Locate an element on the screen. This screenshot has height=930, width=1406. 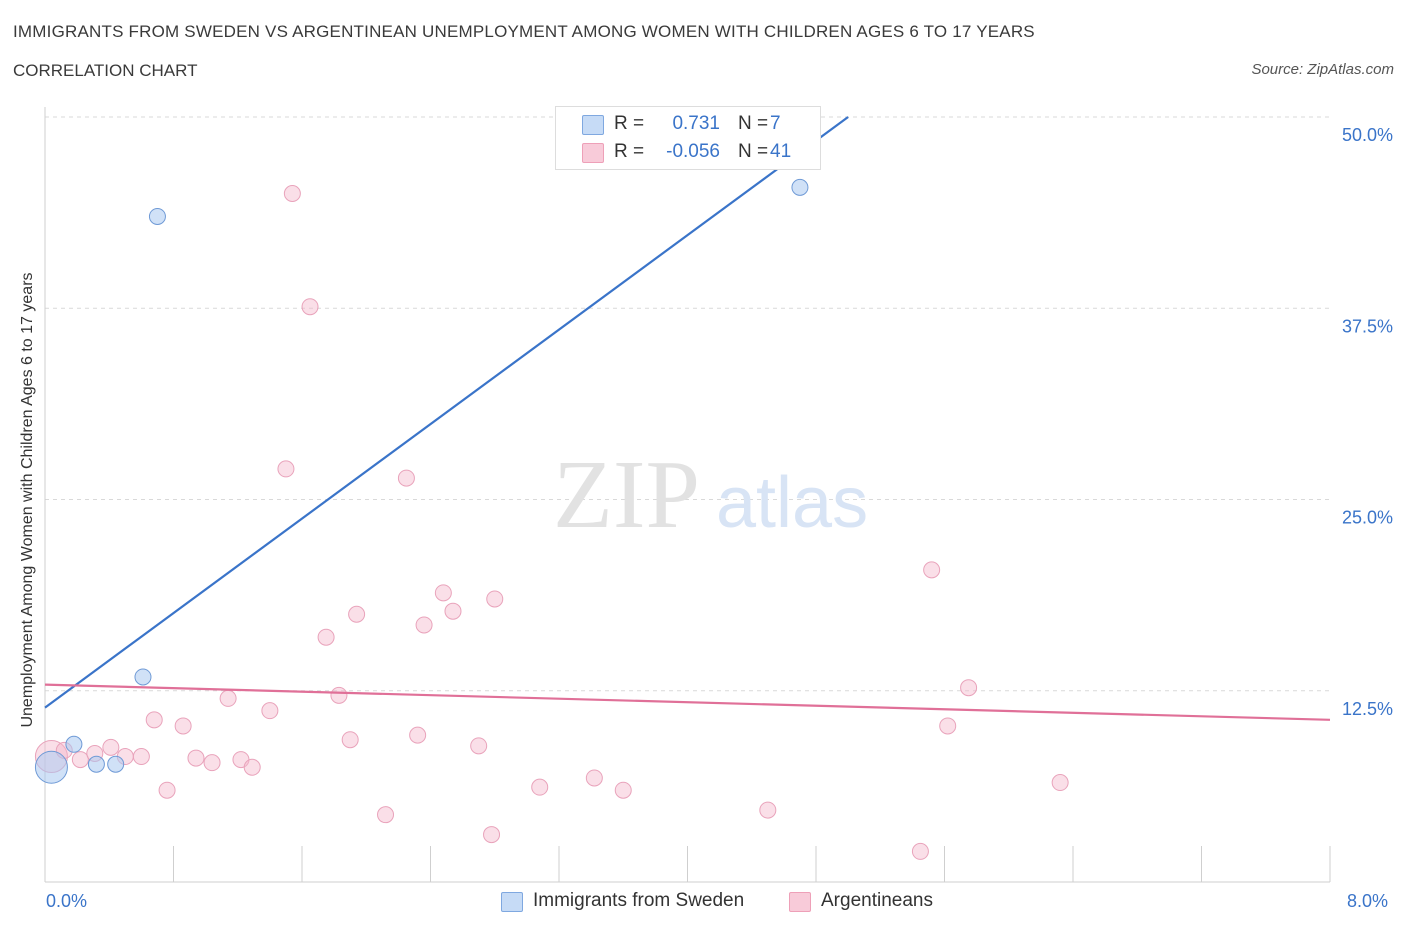
y-tick-label: 25.0% is located at coordinates (1367, 518).